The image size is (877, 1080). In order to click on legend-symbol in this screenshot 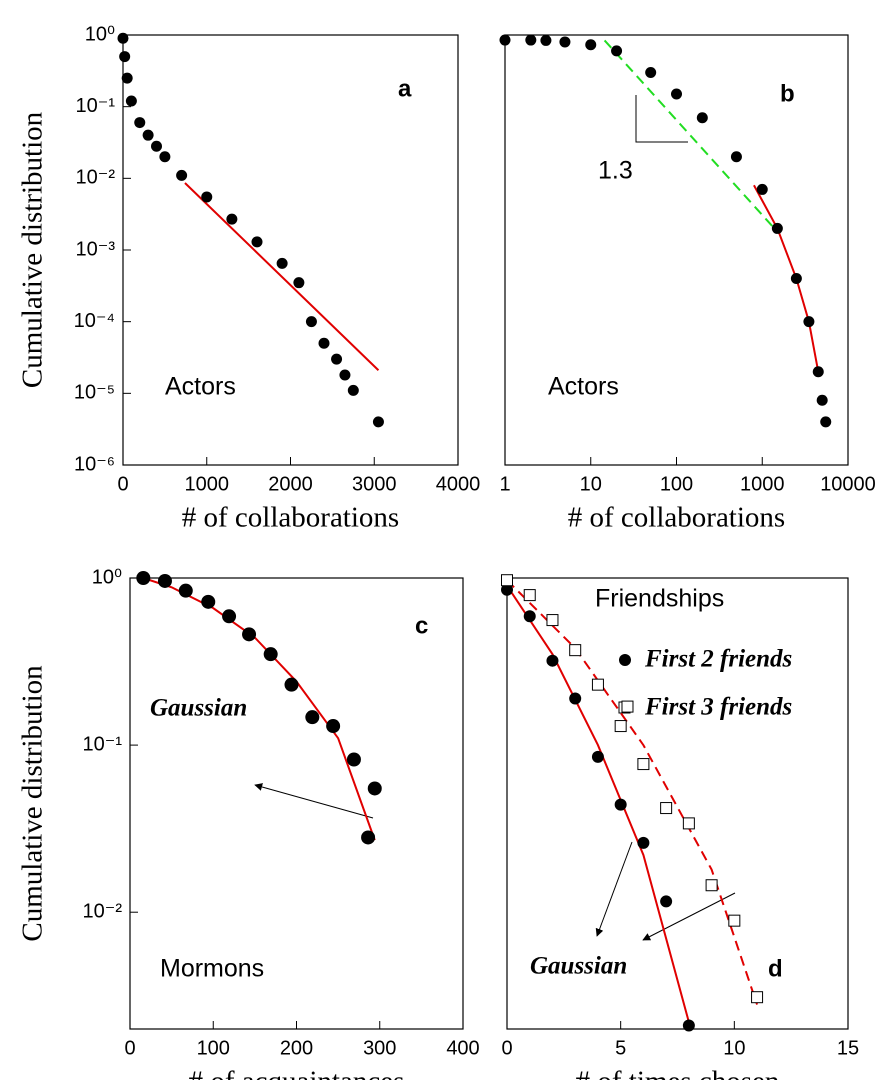, I will do `click(625, 660)`.